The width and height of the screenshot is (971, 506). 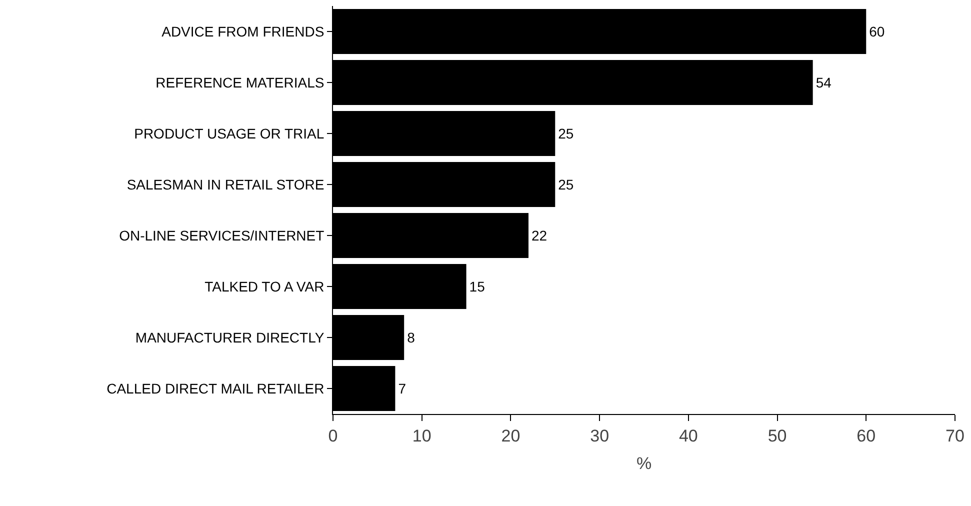 What do you see at coordinates (877, 32) in the screenshot?
I see `data-label: 60` at bounding box center [877, 32].